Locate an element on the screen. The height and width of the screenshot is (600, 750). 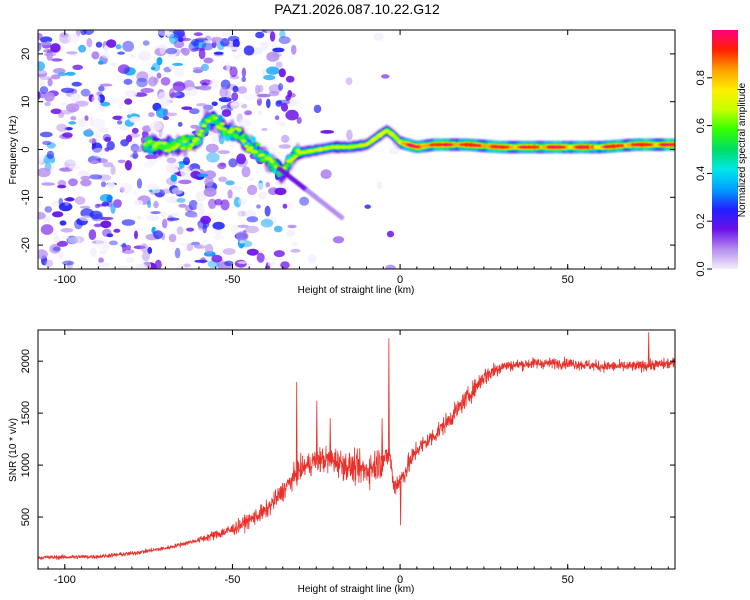
y-tick-label: 500 is located at coordinates (26, 517).